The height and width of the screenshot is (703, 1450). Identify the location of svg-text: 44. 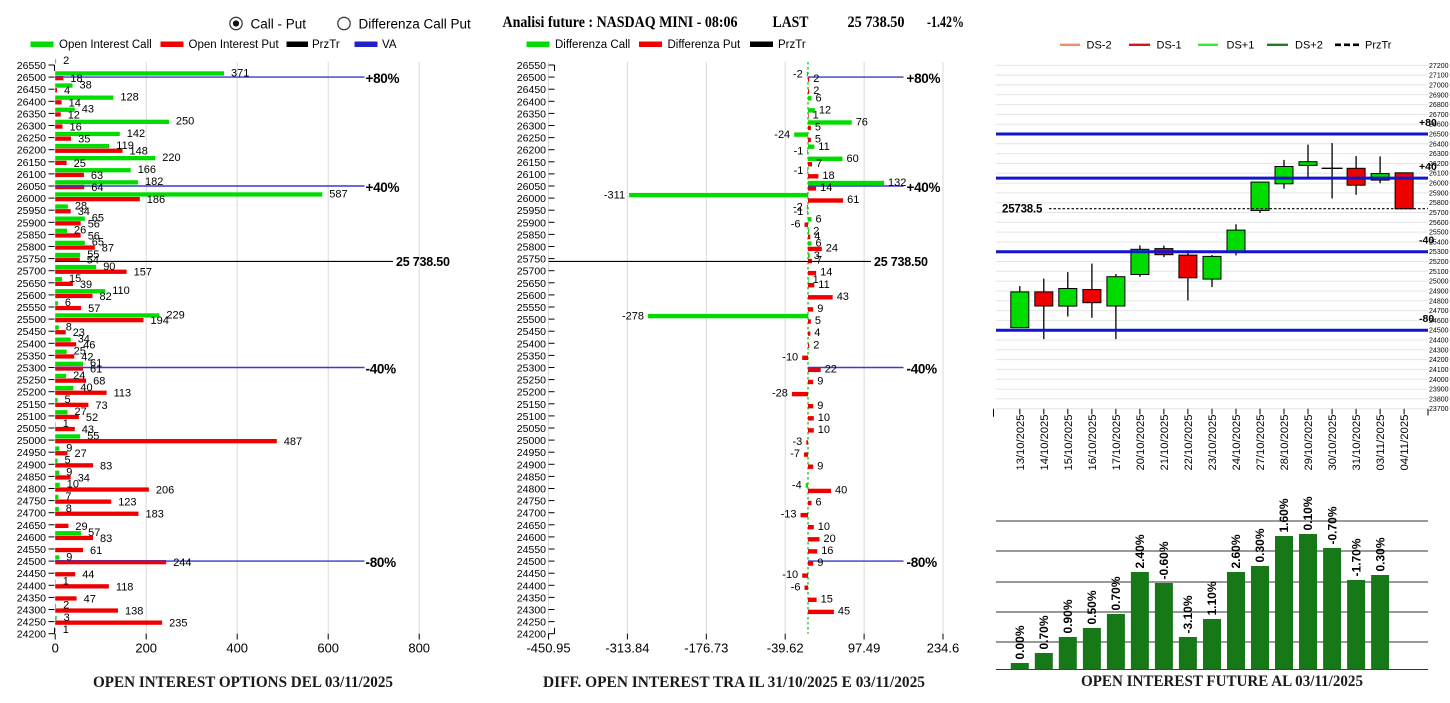
(88, 575).